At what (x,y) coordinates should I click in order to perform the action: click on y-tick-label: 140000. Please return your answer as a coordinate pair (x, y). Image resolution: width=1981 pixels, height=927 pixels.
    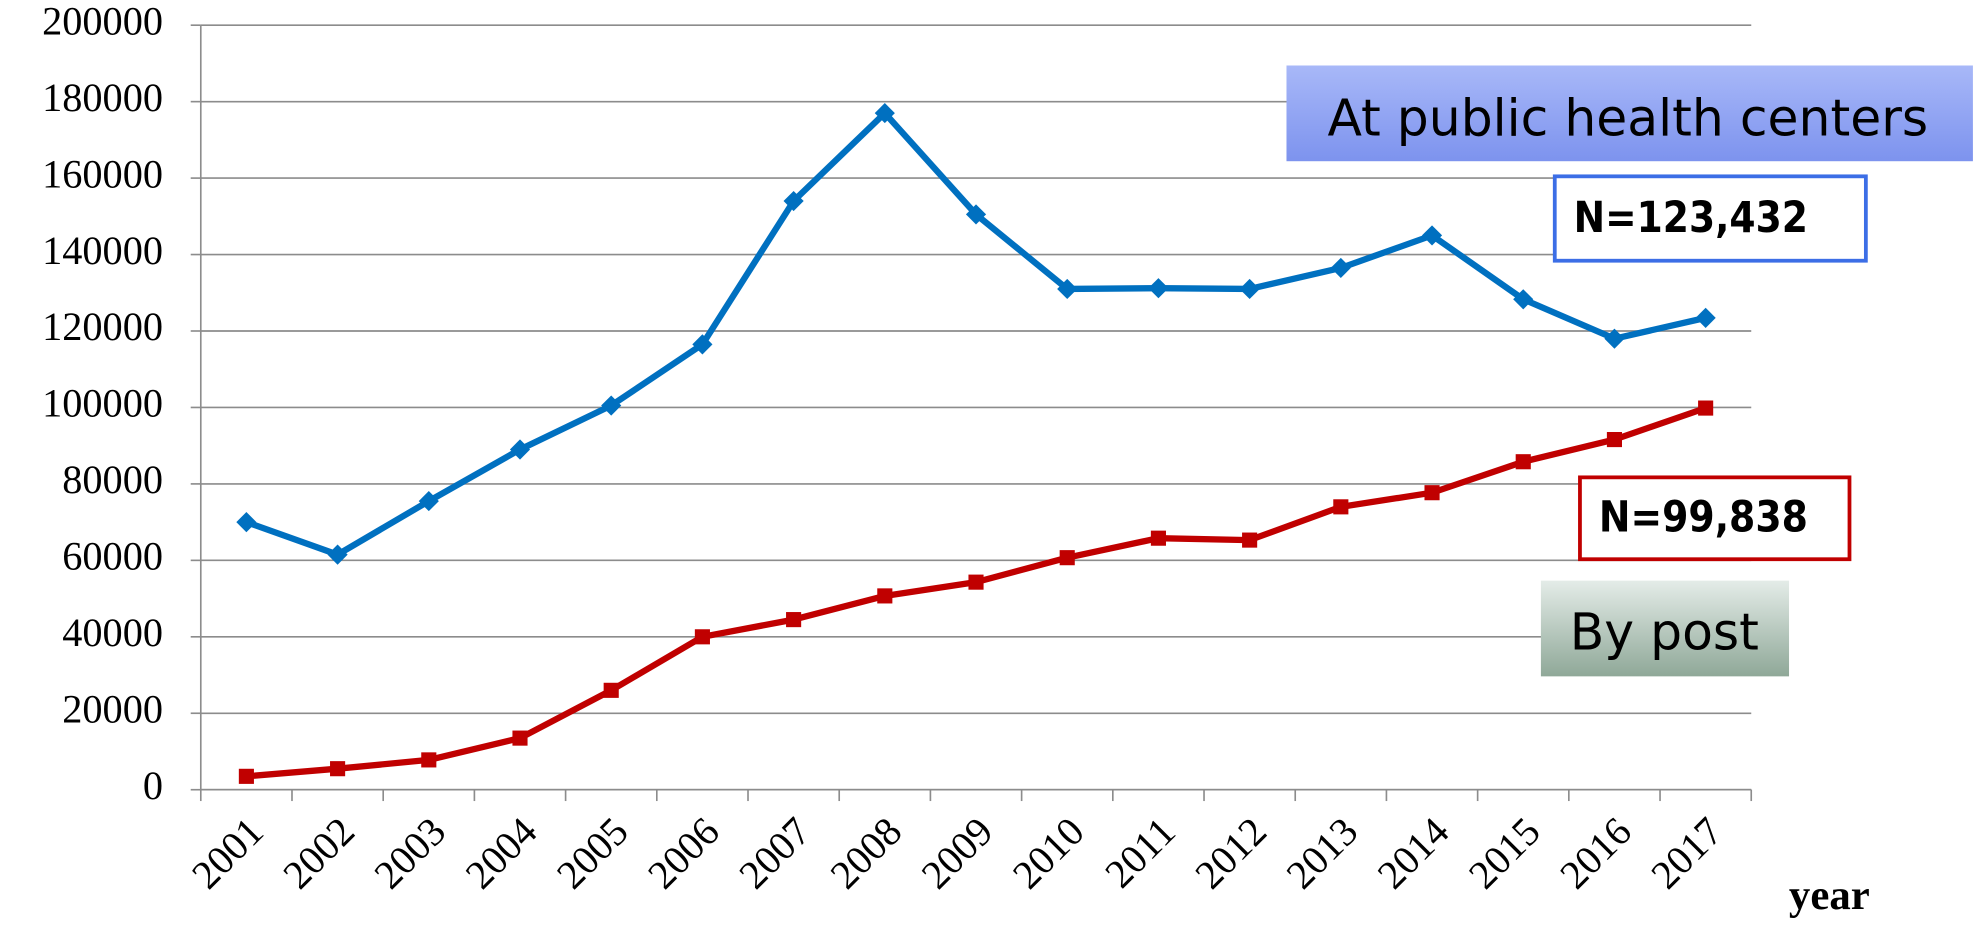
    Looking at the image, I should click on (102, 250).